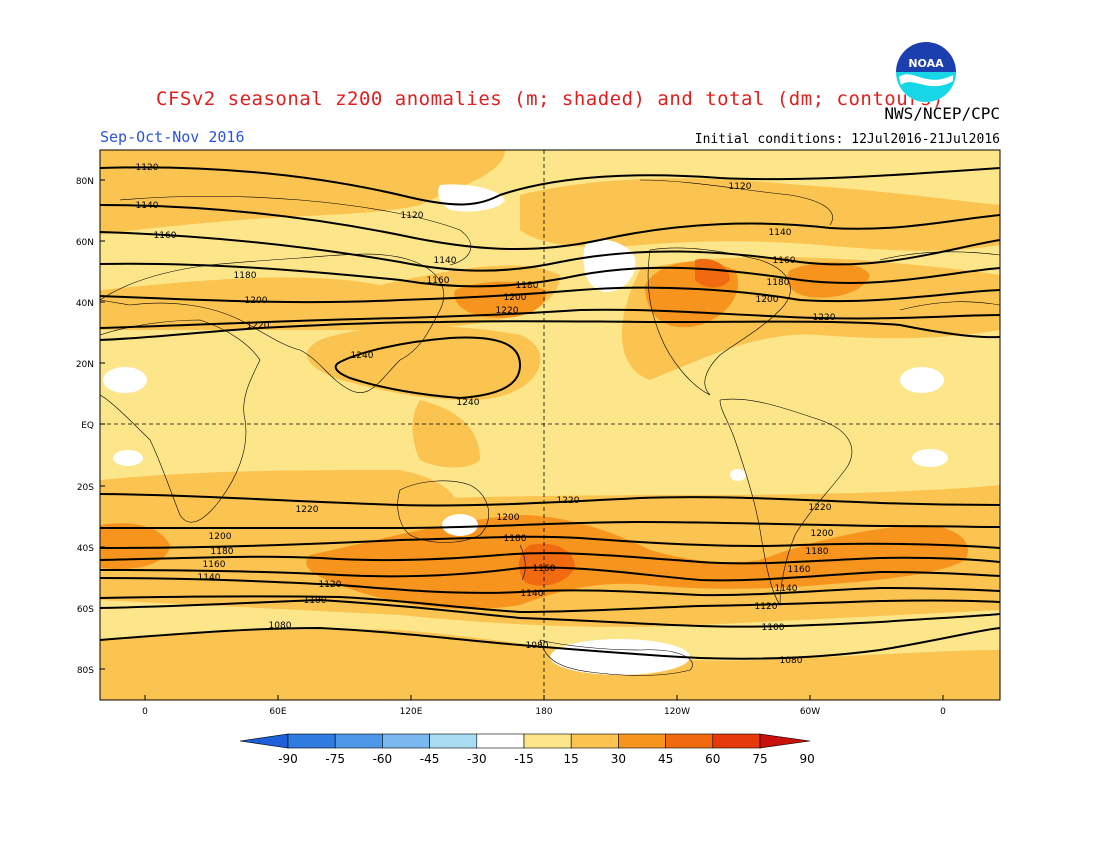  Describe the element at coordinates (85, 365) in the screenshot. I see `lat-tick-label: 20N` at that location.